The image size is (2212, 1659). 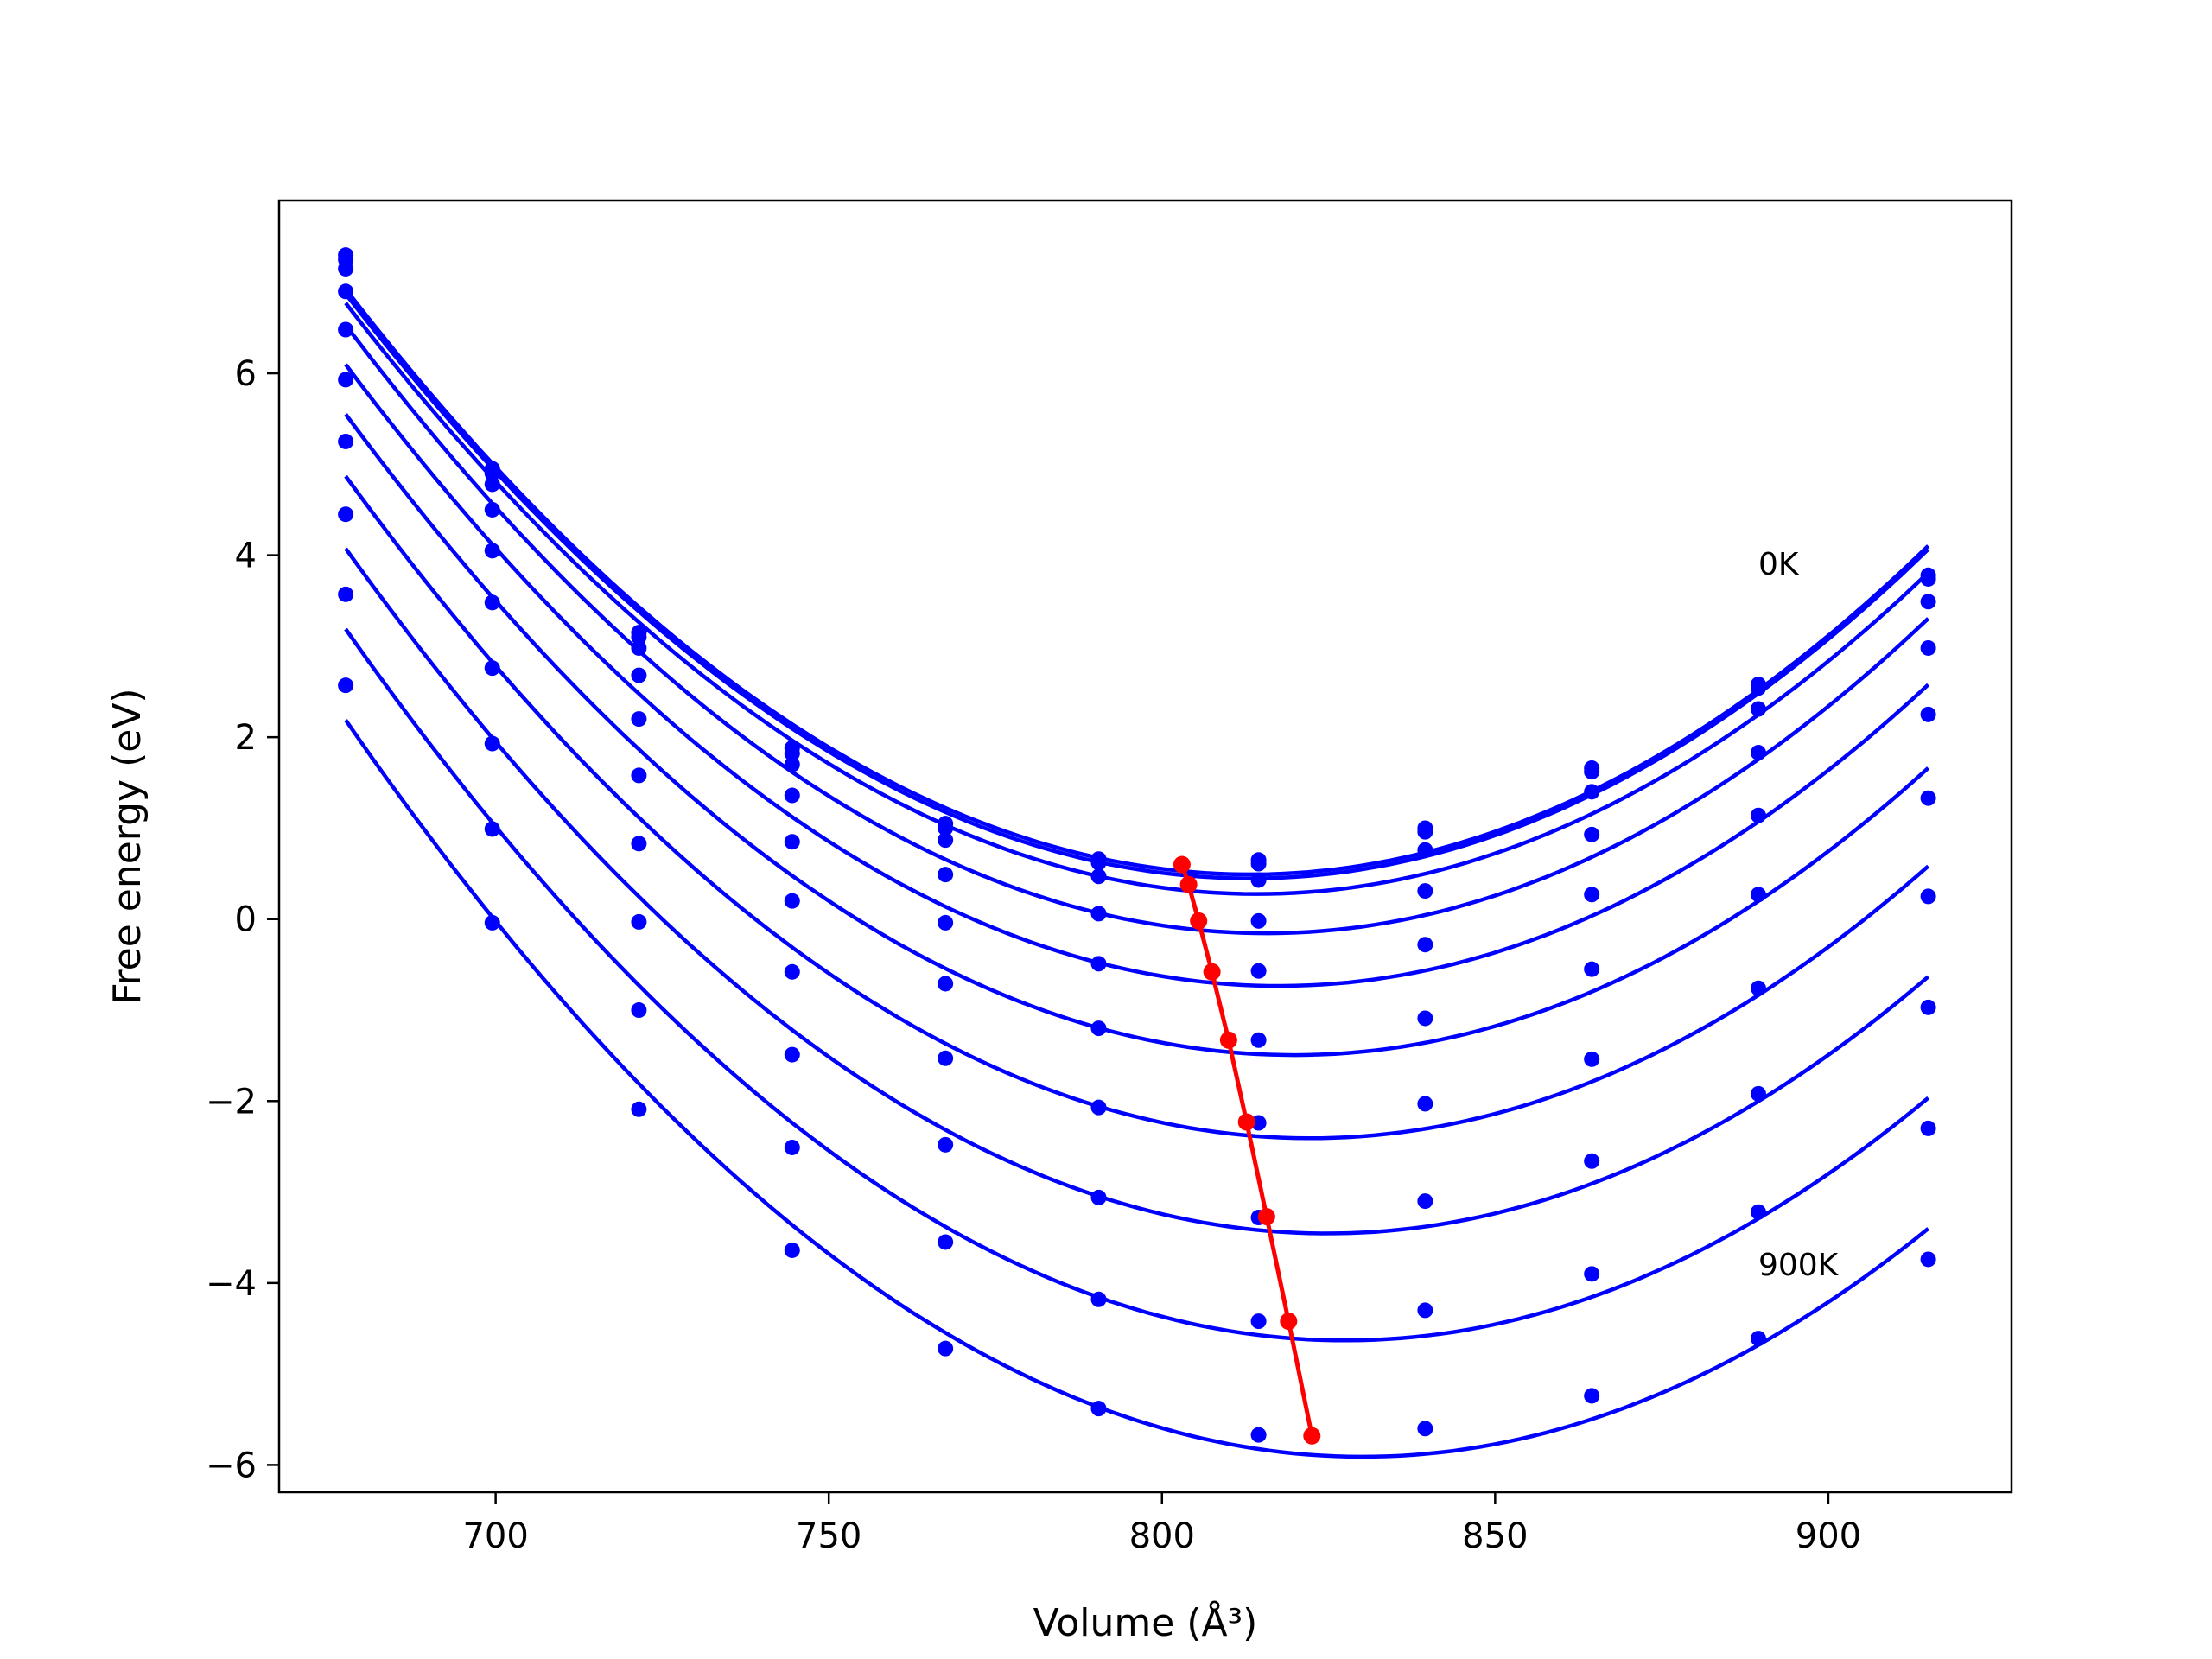 What do you see at coordinates (1779, 564) in the screenshot?
I see `annotation-0: 0K` at bounding box center [1779, 564].